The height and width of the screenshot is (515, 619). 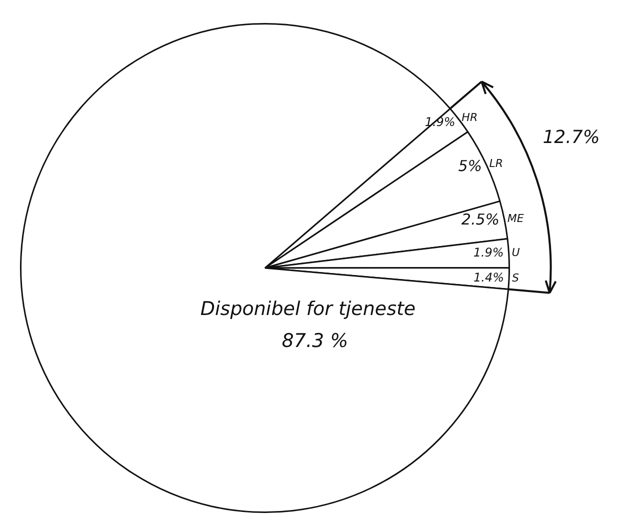 What do you see at coordinates (308, 309) in the screenshot?
I see `slice-label: Disponibel for tjeneste` at bounding box center [308, 309].